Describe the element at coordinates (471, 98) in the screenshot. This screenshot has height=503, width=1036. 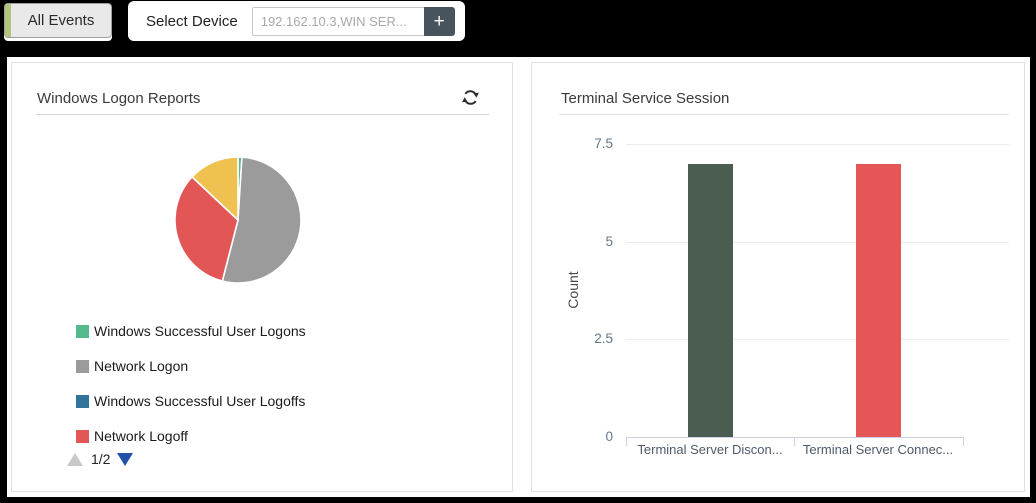
I see `refresh-icon` at that location.